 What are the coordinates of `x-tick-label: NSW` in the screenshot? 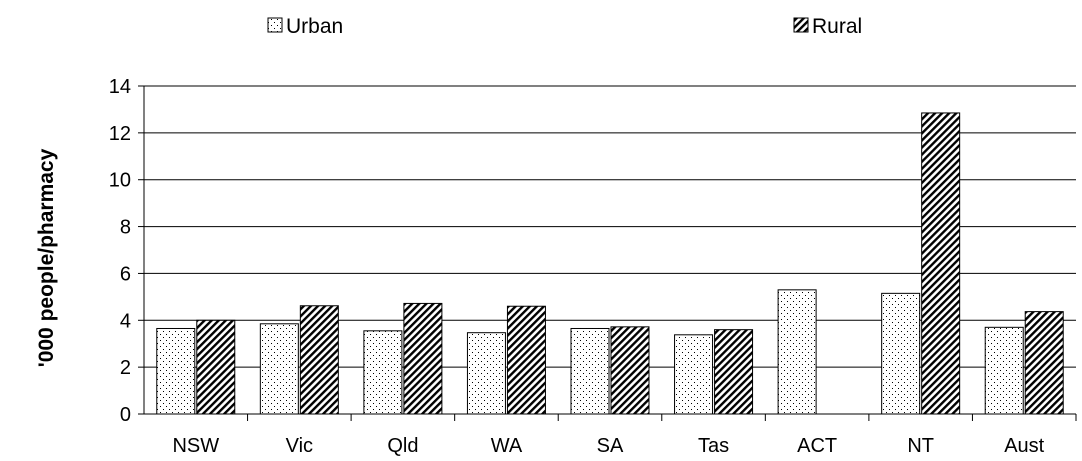 It's located at (195, 446).